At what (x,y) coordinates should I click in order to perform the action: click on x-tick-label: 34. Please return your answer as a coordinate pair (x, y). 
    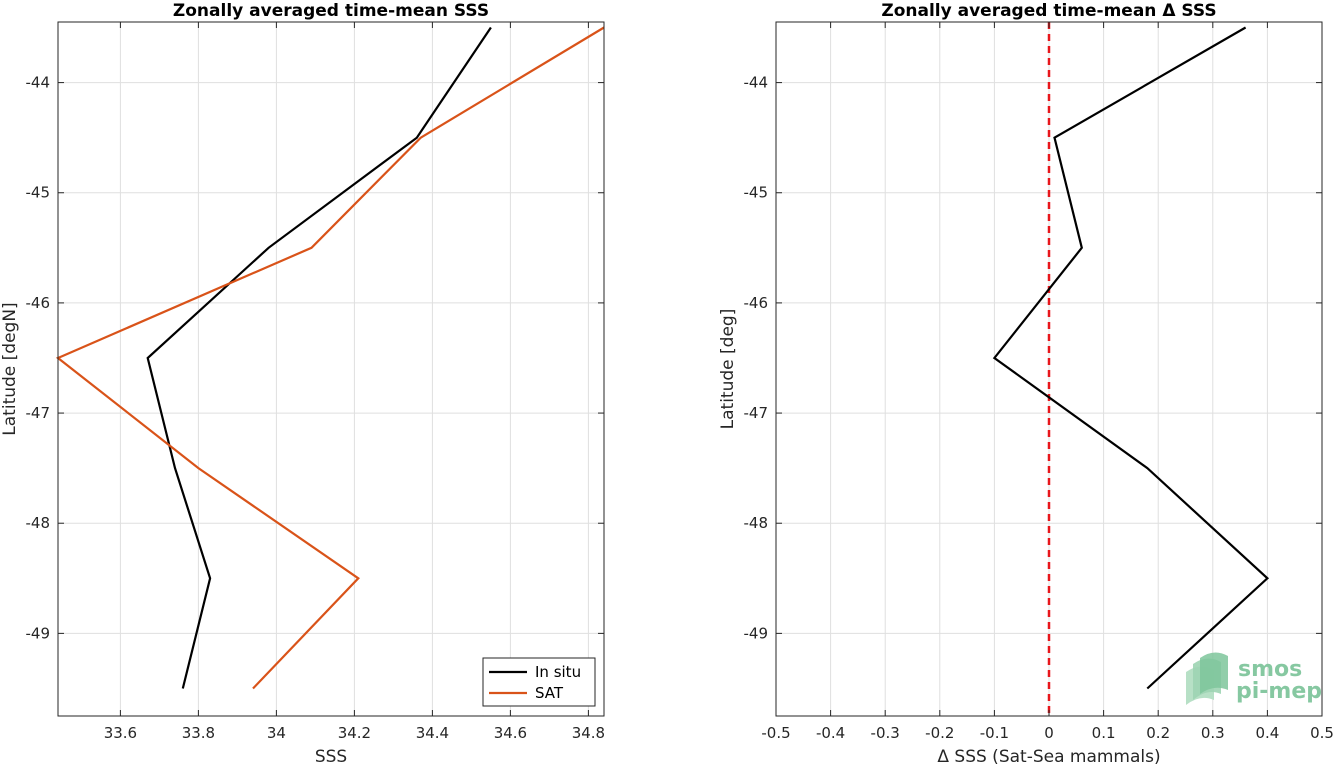
    Looking at the image, I should click on (276, 733).